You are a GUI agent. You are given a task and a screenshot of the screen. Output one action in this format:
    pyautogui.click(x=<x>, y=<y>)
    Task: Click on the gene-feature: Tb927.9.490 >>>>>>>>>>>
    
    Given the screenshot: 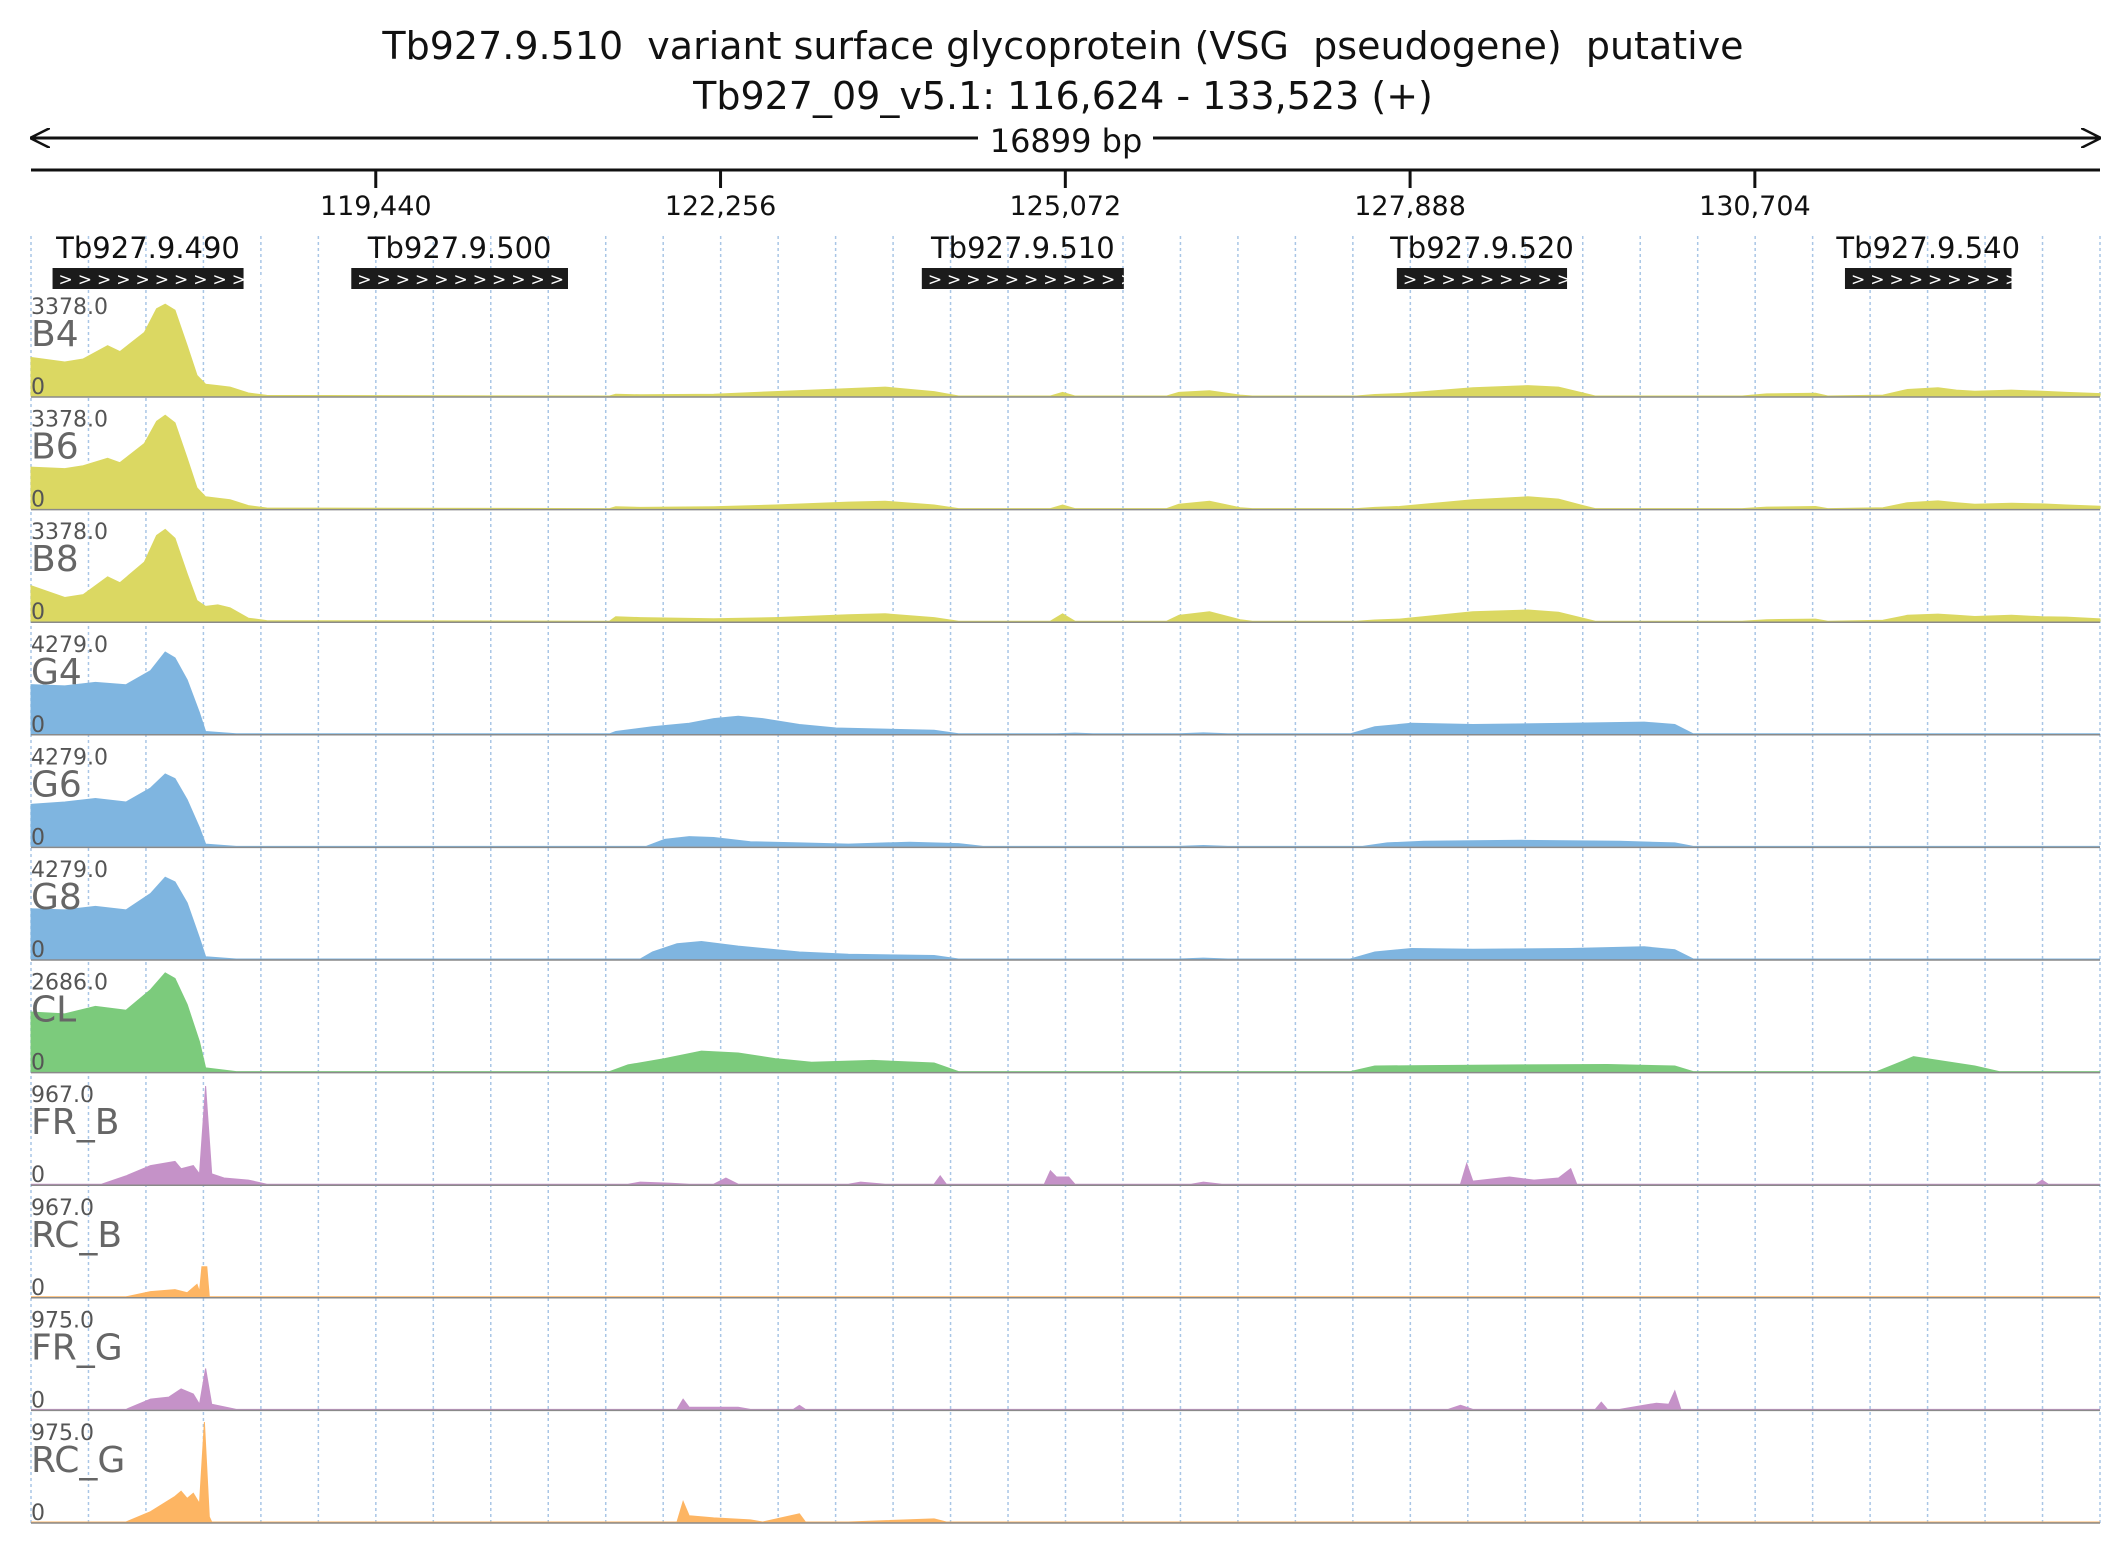 What is the action you would take?
    pyautogui.click(x=161, y=260)
    